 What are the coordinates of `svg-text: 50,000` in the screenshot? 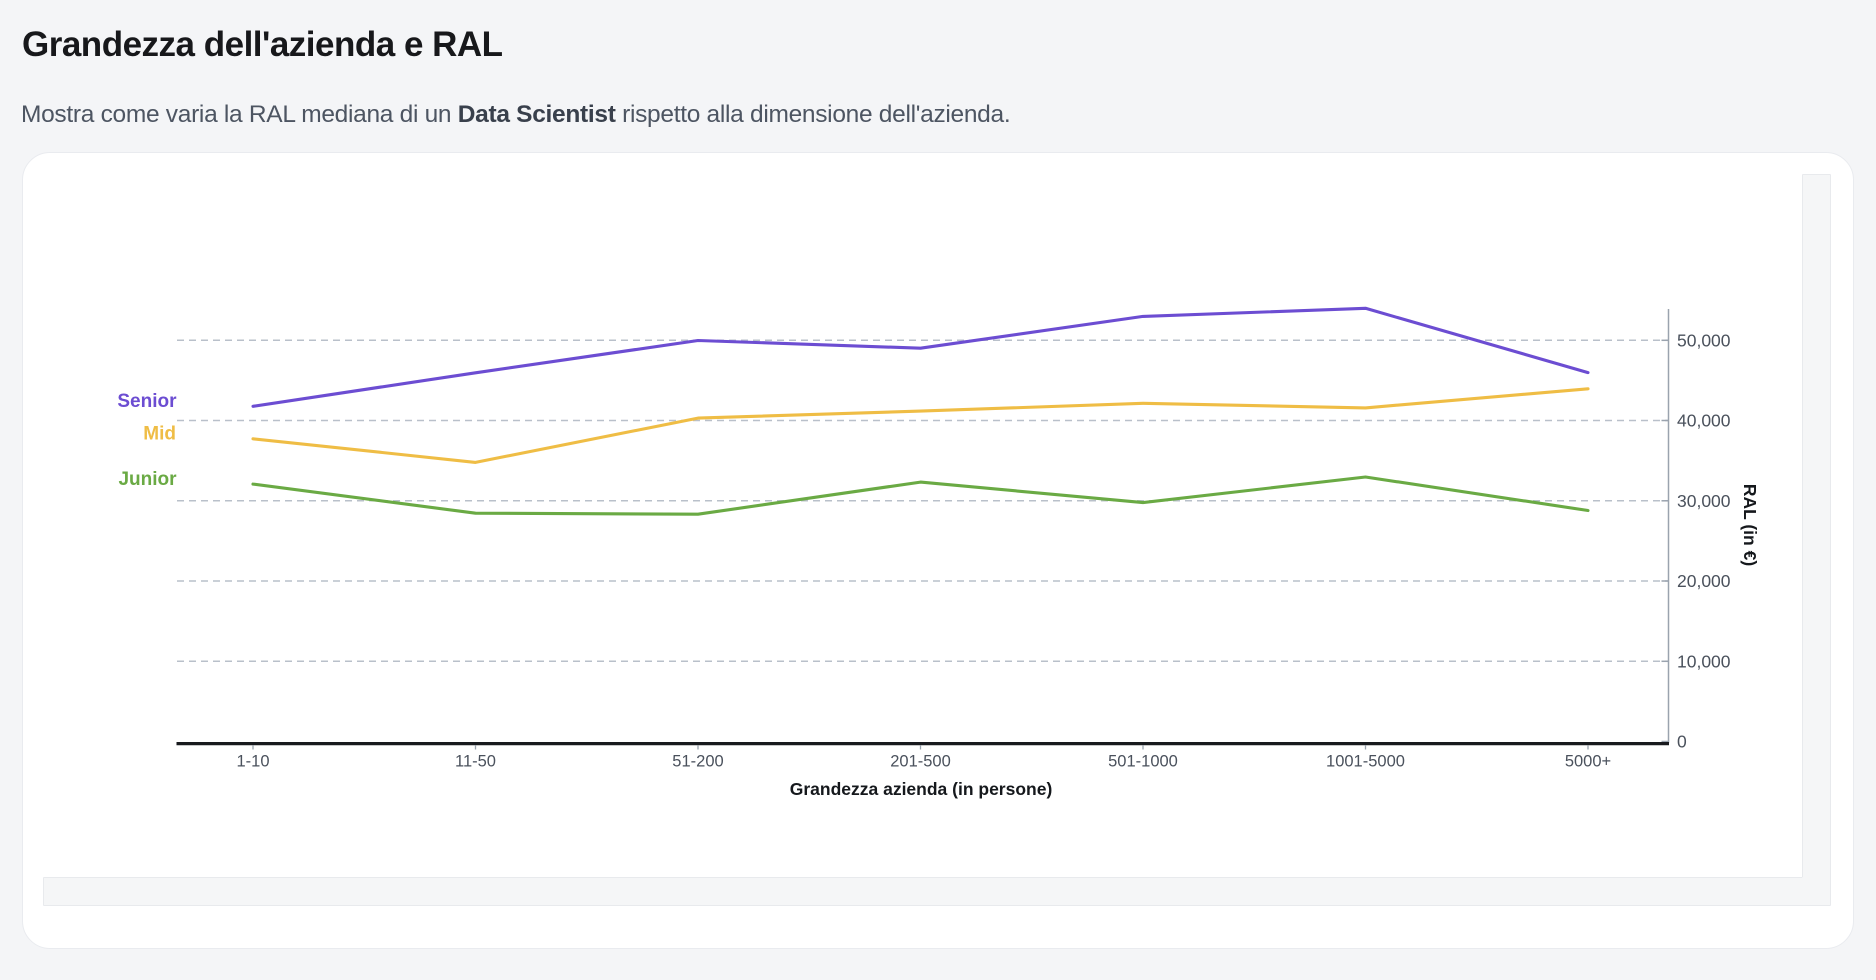 It's located at (1704, 340).